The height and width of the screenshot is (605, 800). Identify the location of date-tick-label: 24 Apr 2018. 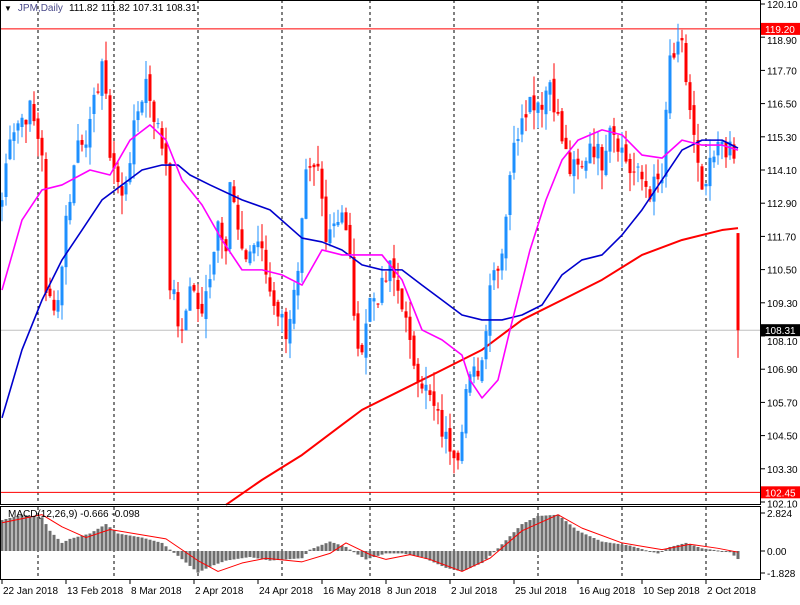
(286, 591).